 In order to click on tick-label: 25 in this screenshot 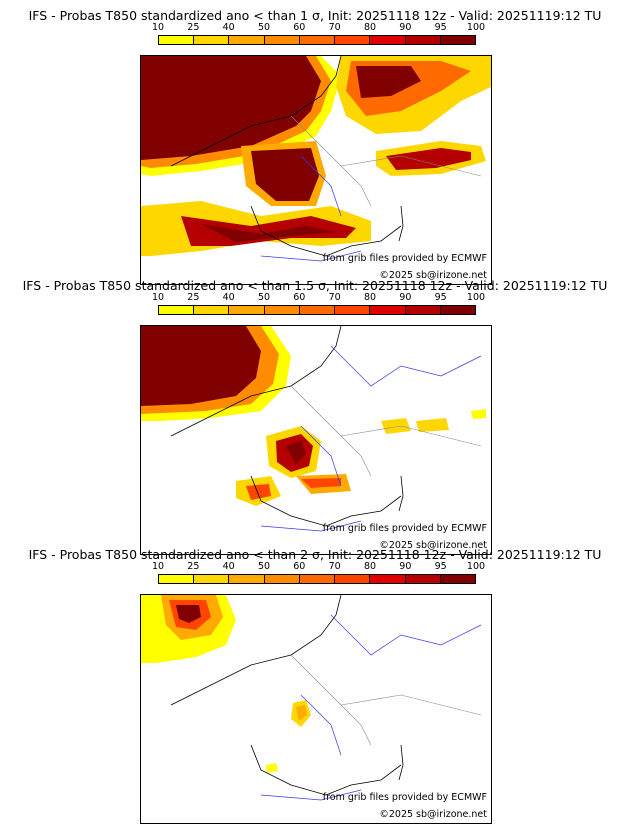, I will do `click(193, 566)`.